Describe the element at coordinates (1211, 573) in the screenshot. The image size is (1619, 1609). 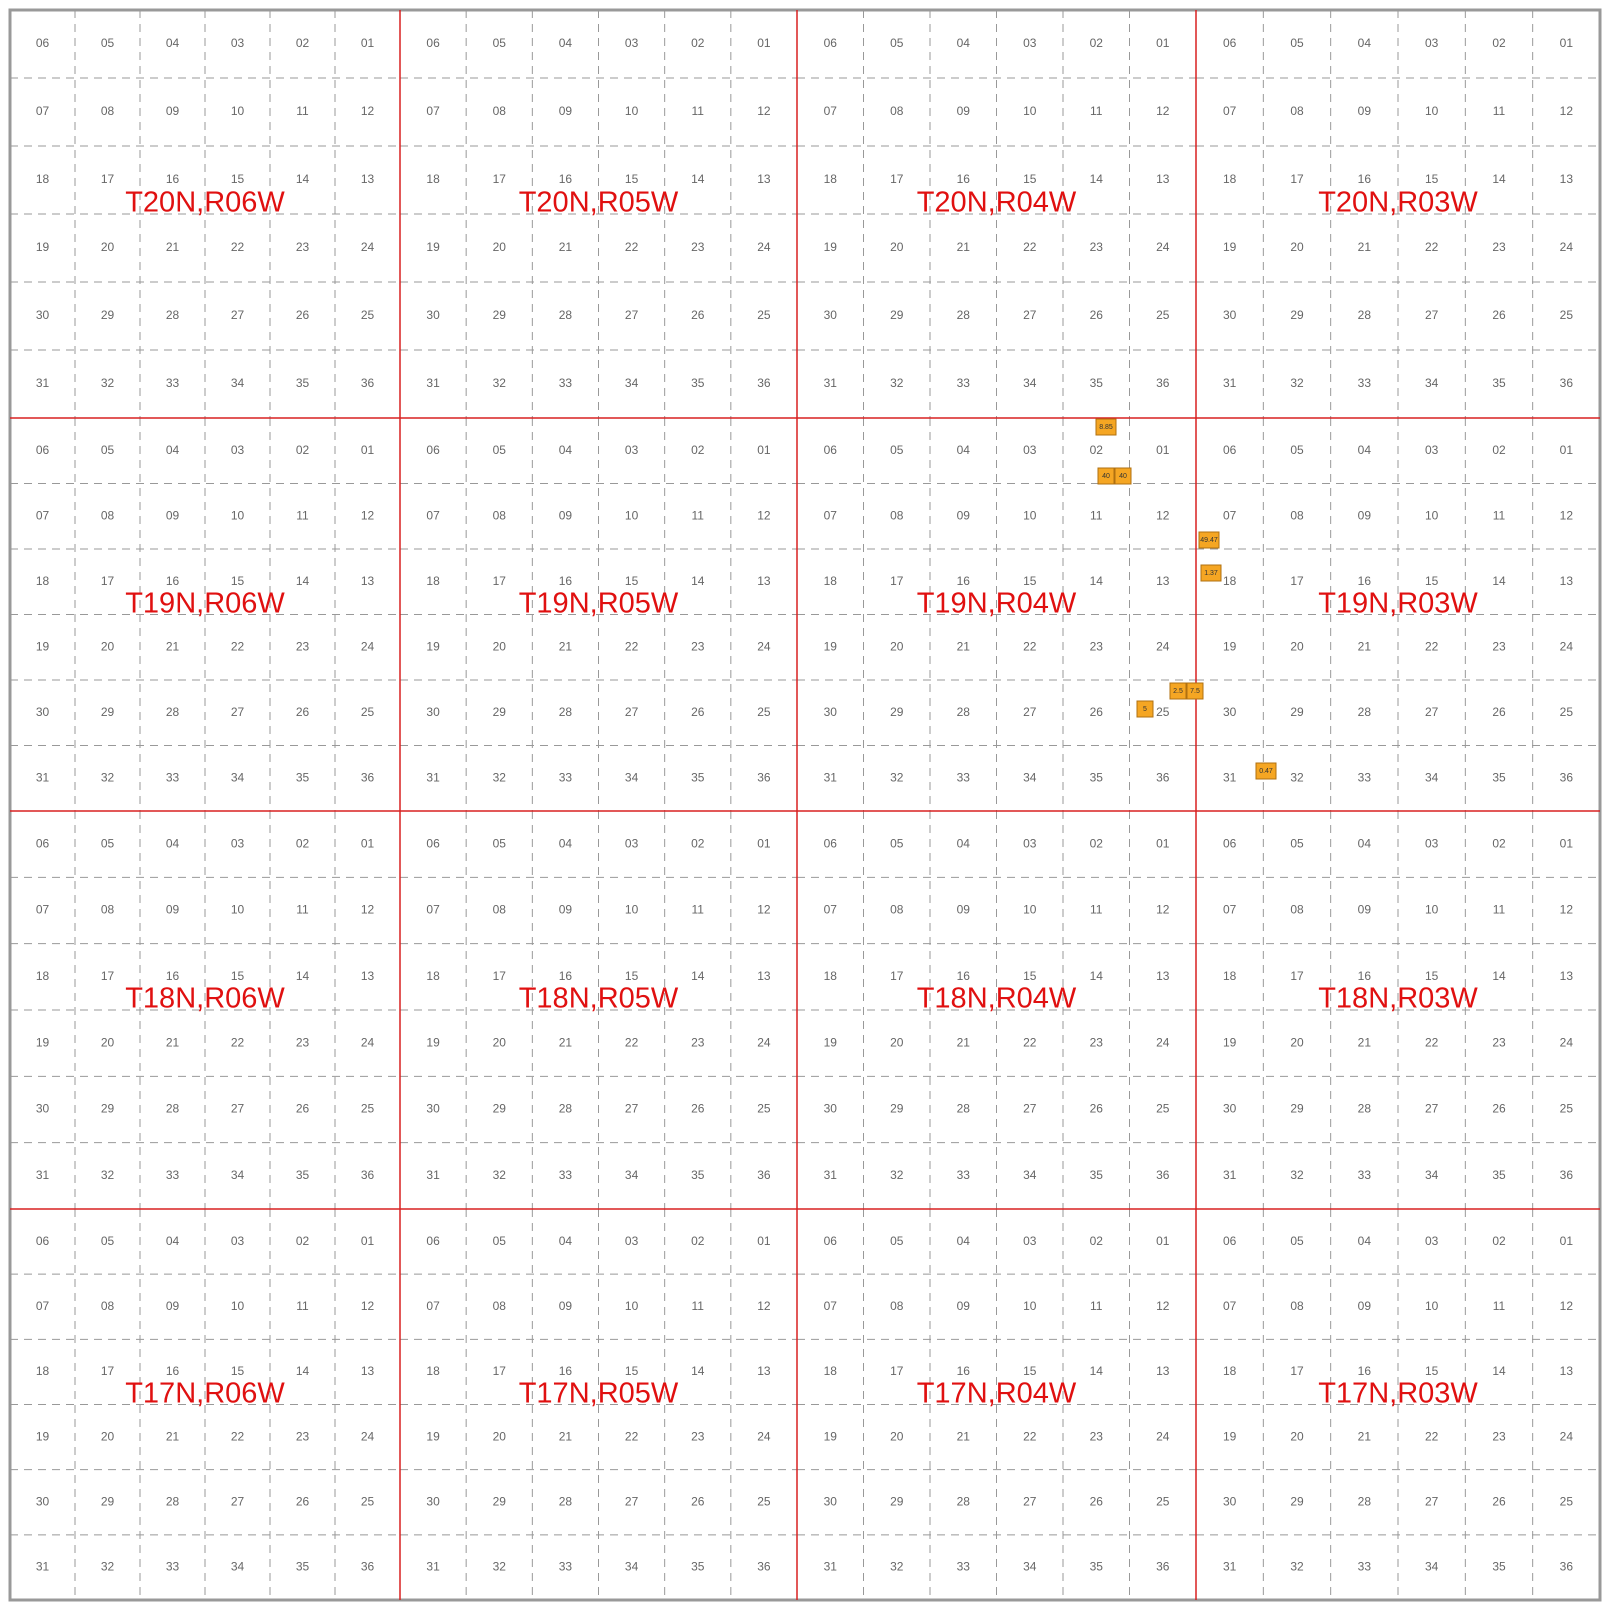
I see `parcel-label: 1.37` at that location.